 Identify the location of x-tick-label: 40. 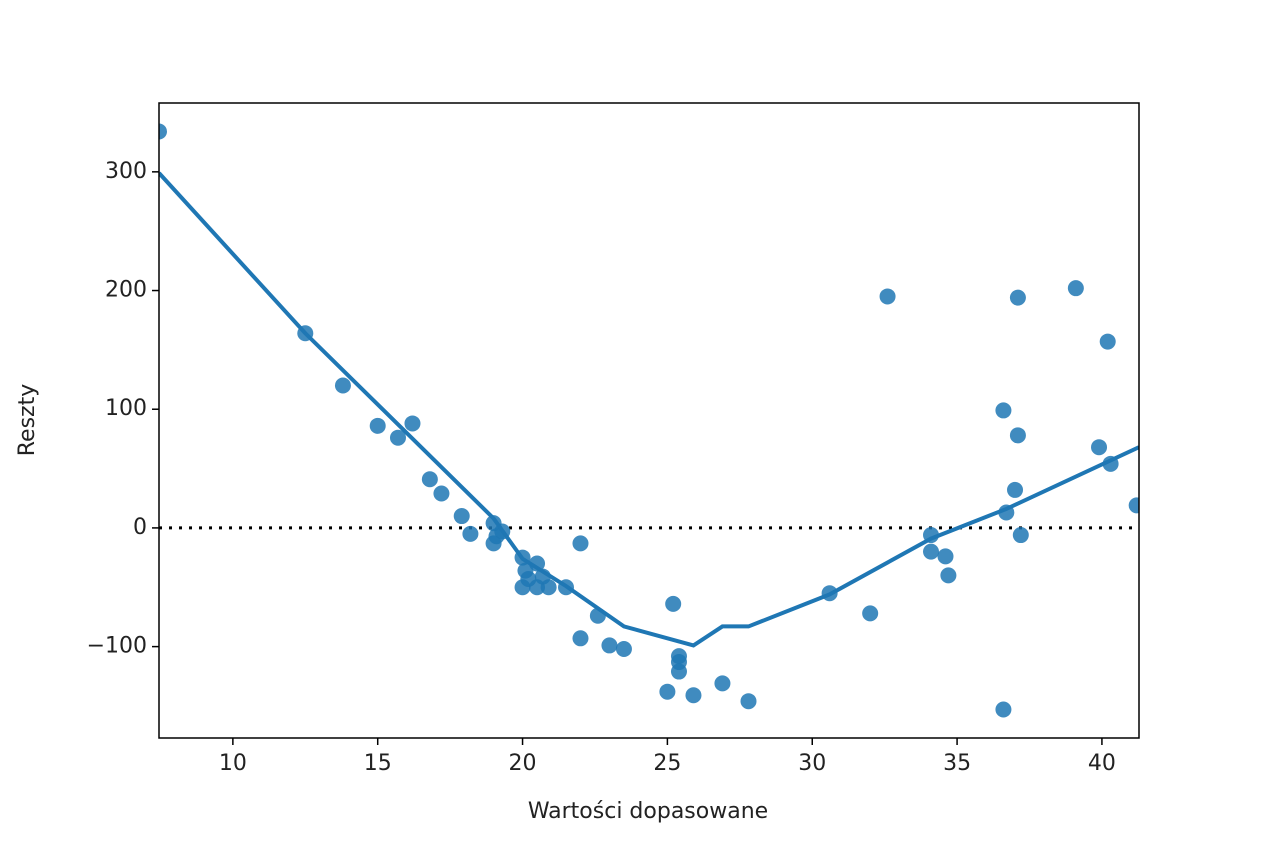
(1102, 763).